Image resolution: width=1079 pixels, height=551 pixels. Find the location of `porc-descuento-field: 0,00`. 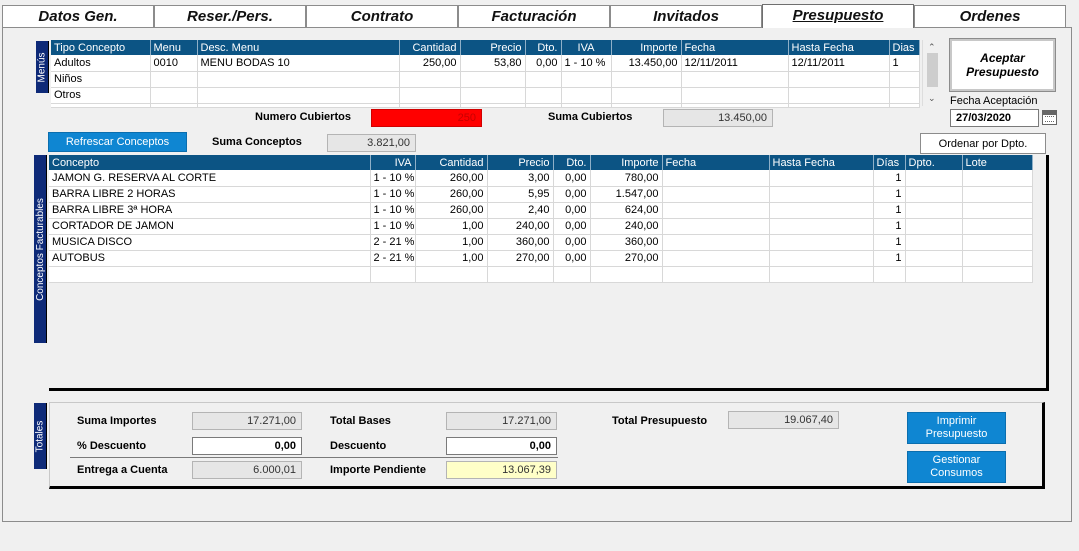

porc-descuento-field: 0,00 is located at coordinates (247, 446).